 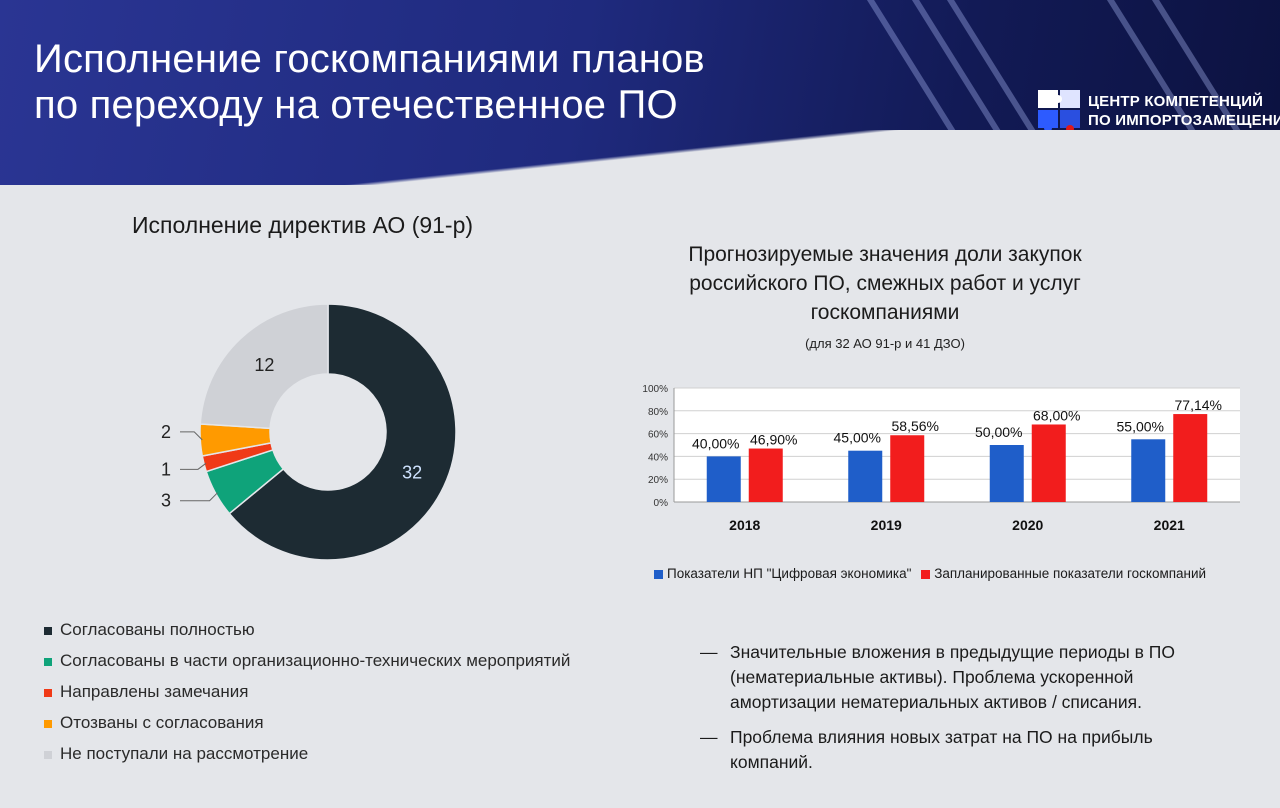 What do you see at coordinates (715, 443) in the screenshot?
I see `bar-value-label: 40,00%` at bounding box center [715, 443].